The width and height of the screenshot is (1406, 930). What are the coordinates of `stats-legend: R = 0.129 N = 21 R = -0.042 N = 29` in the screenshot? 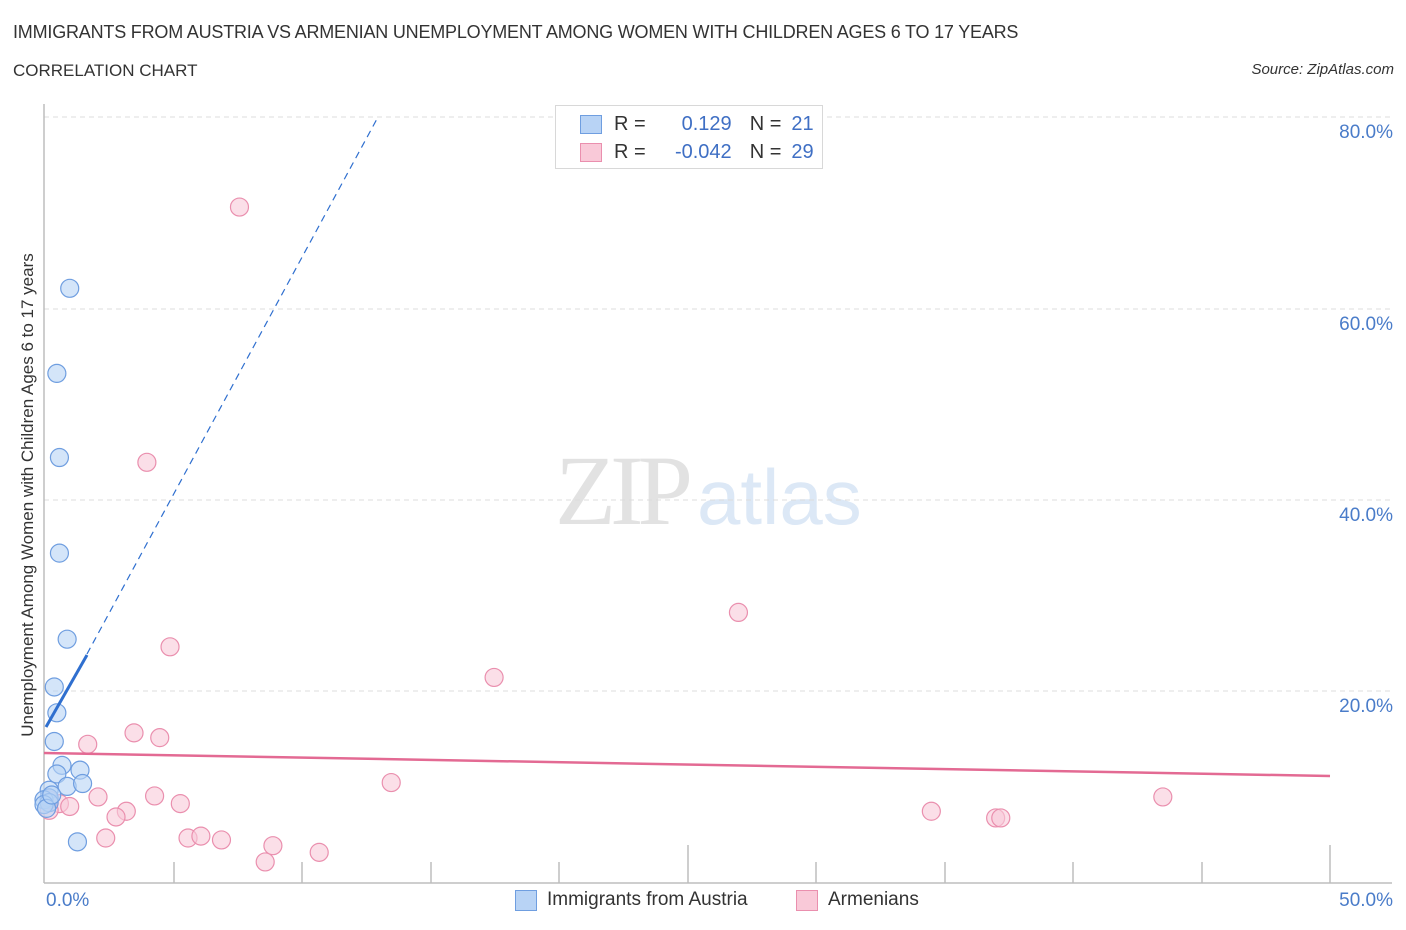 It's located at (689, 137).